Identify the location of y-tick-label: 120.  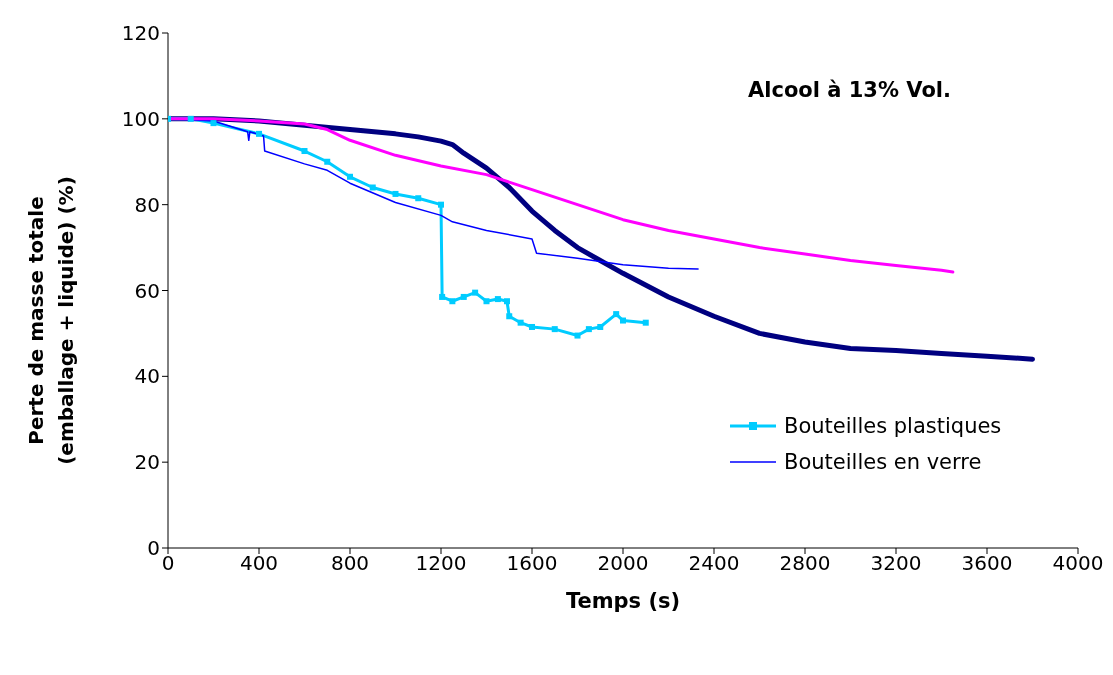
(140, 33).